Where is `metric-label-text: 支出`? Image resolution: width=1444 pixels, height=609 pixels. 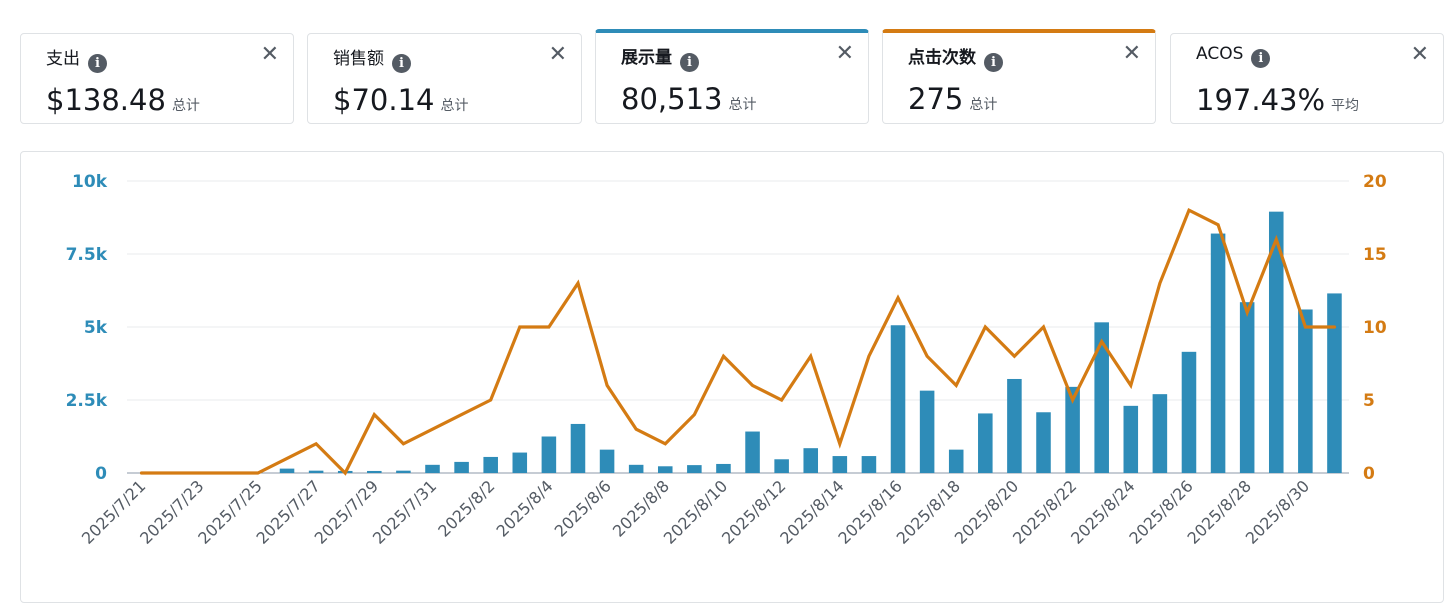 metric-label-text: 支出 is located at coordinates (63, 59).